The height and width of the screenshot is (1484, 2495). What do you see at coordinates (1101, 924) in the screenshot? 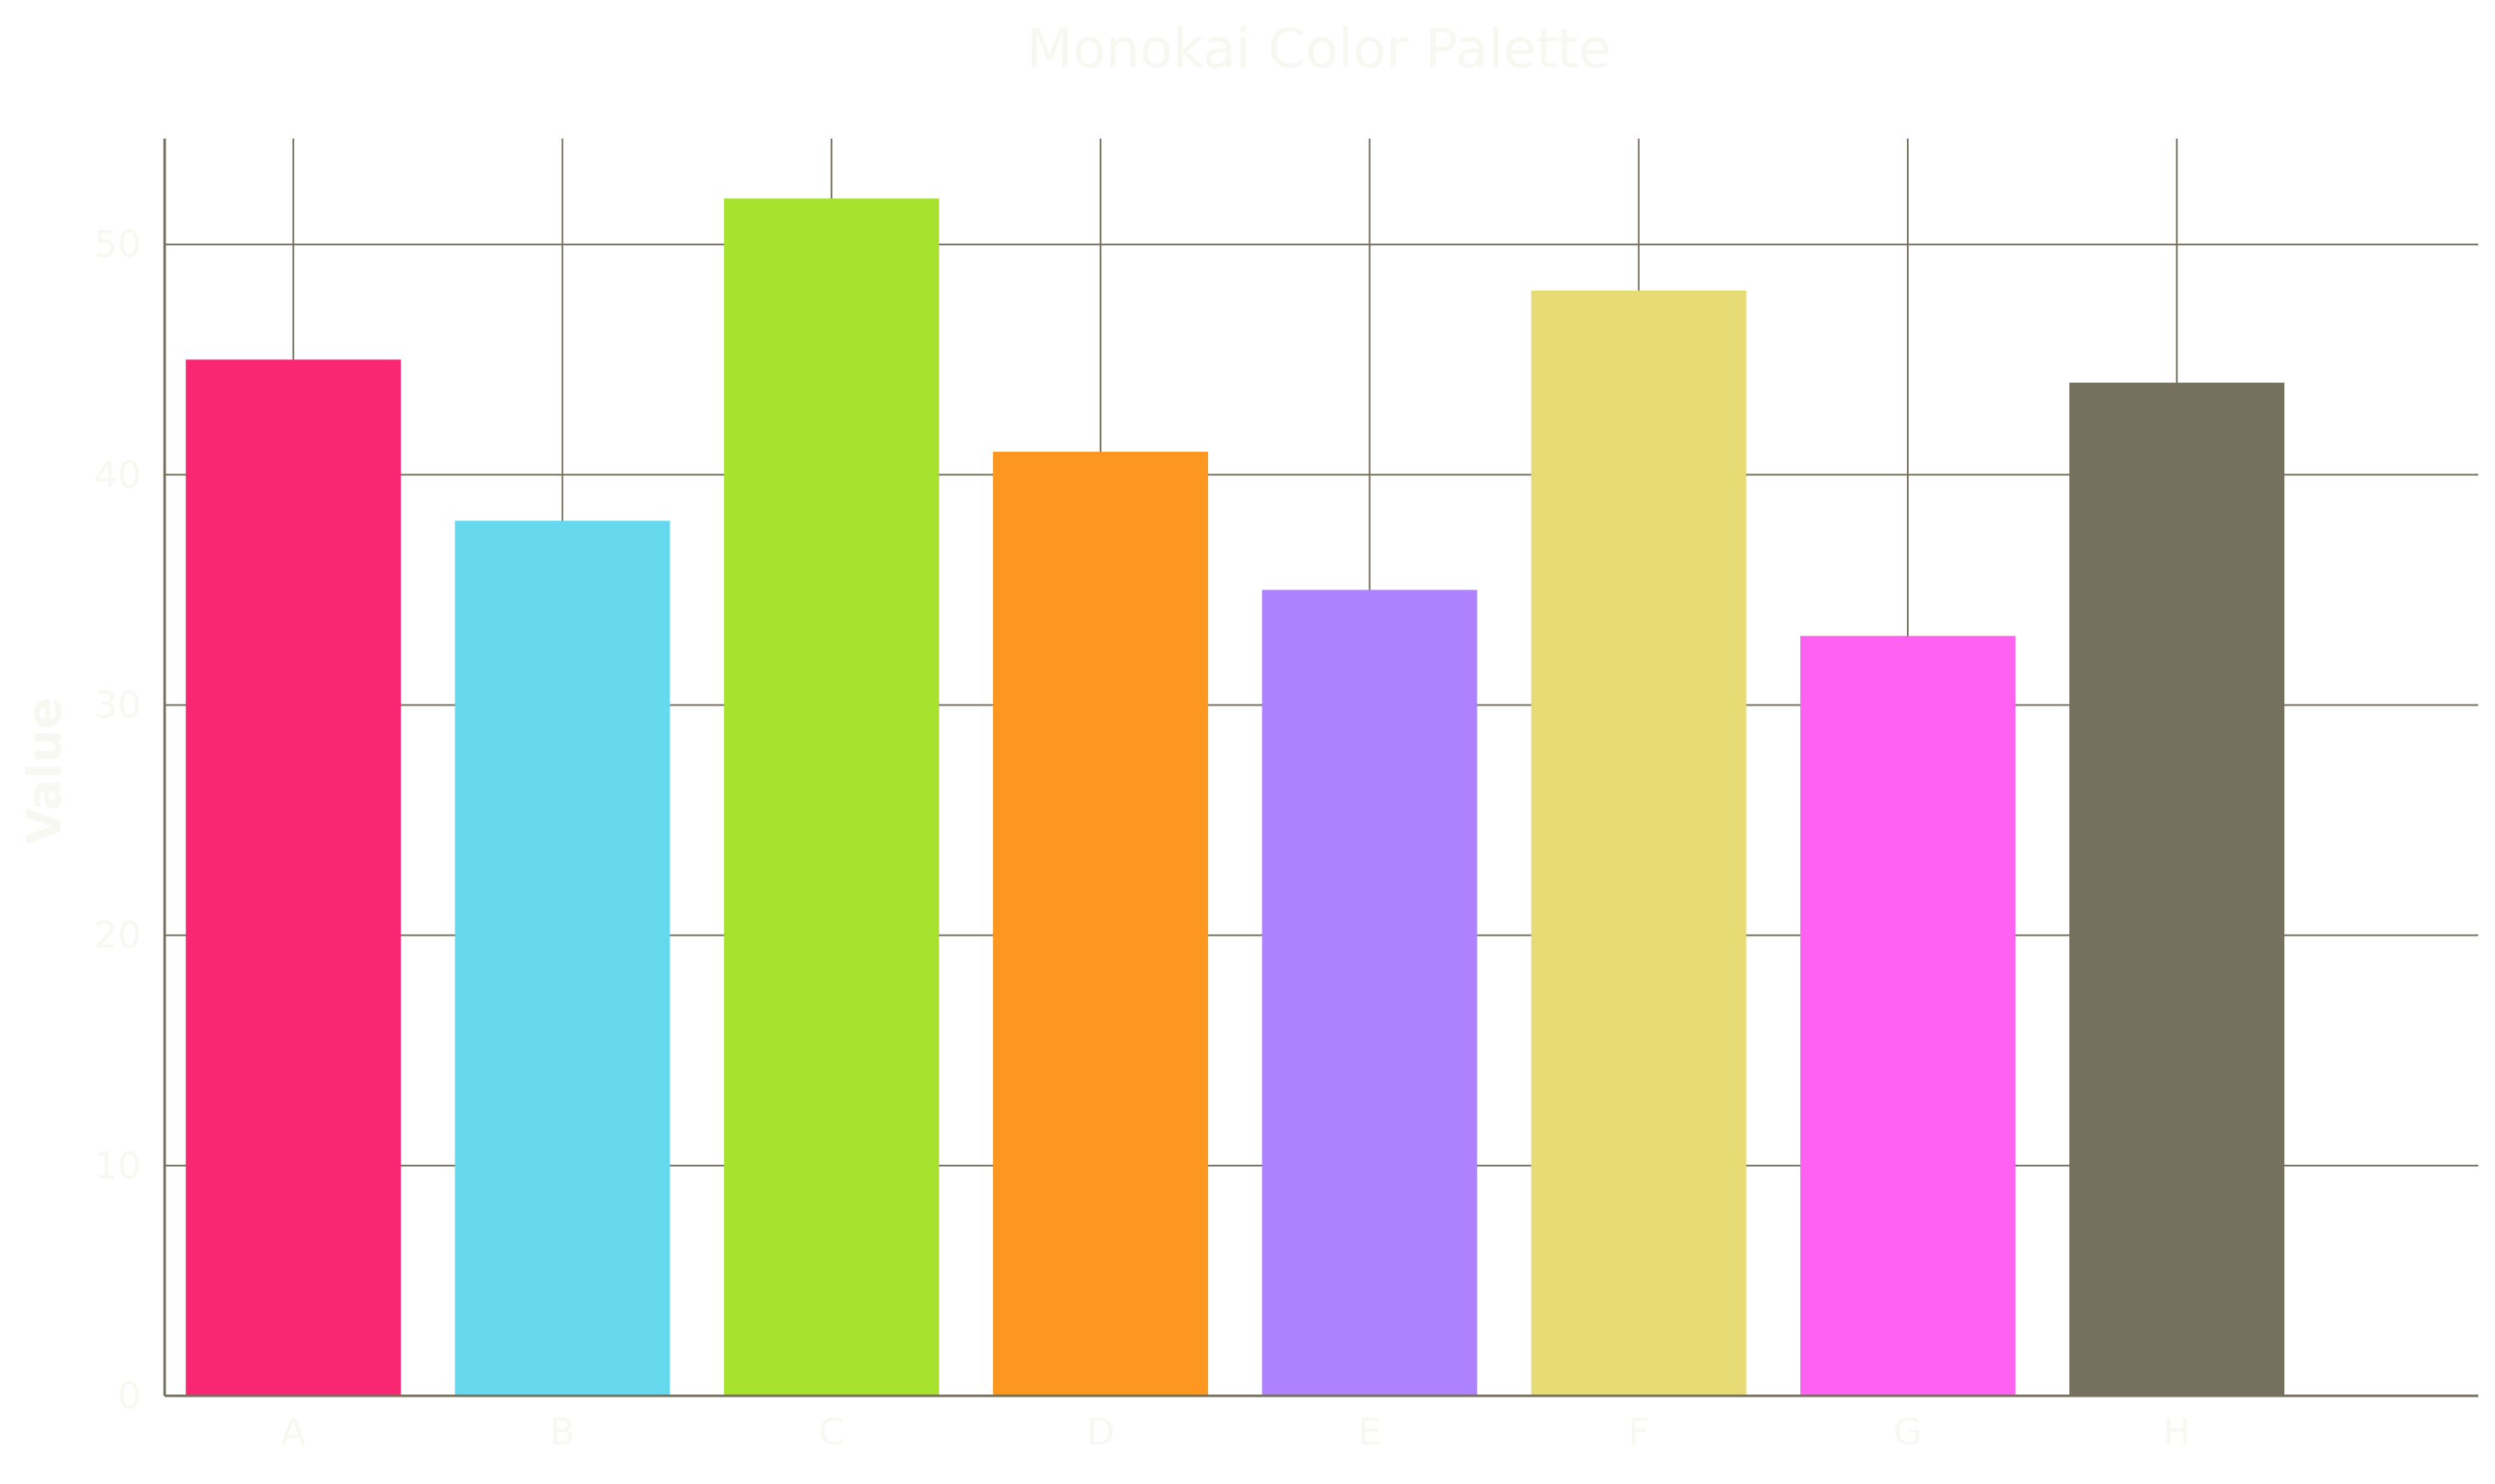
I see `bar-d` at bounding box center [1101, 924].